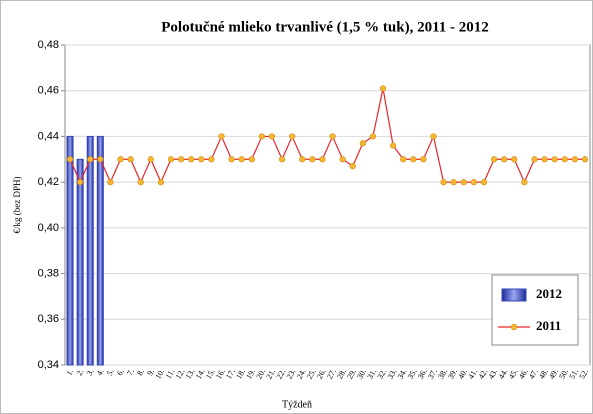 Image resolution: width=593 pixels, height=414 pixels. What do you see at coordinates (483, 373) in the screenshot?
I see `x-tick-label: 42.` at bounding box center [483, 373].